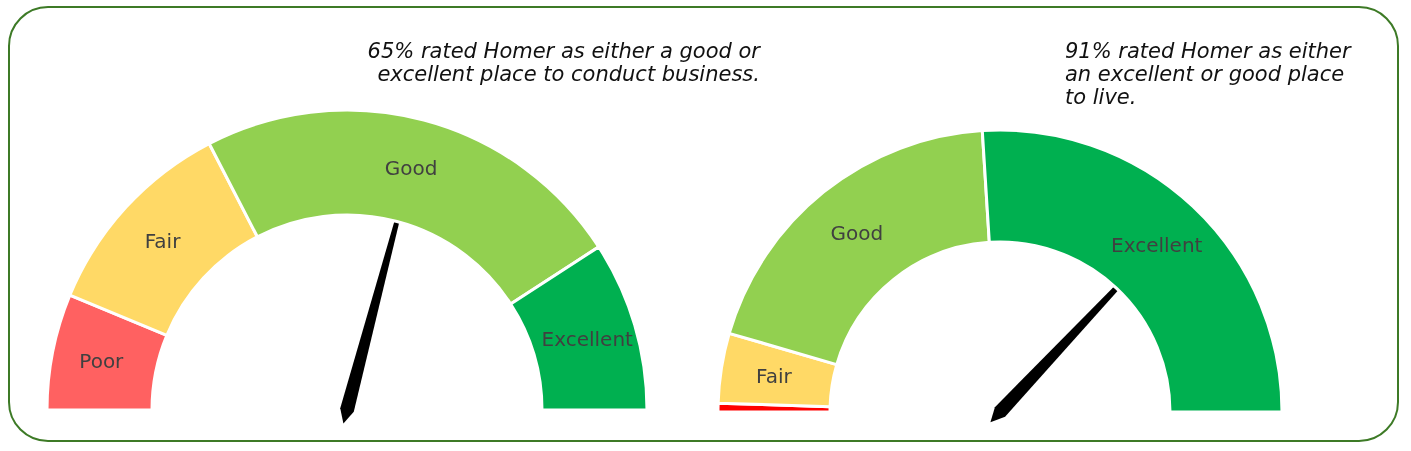  I want to click on text: 91% rated Homer as either an excellent or good place to live., so click(1209, 74).